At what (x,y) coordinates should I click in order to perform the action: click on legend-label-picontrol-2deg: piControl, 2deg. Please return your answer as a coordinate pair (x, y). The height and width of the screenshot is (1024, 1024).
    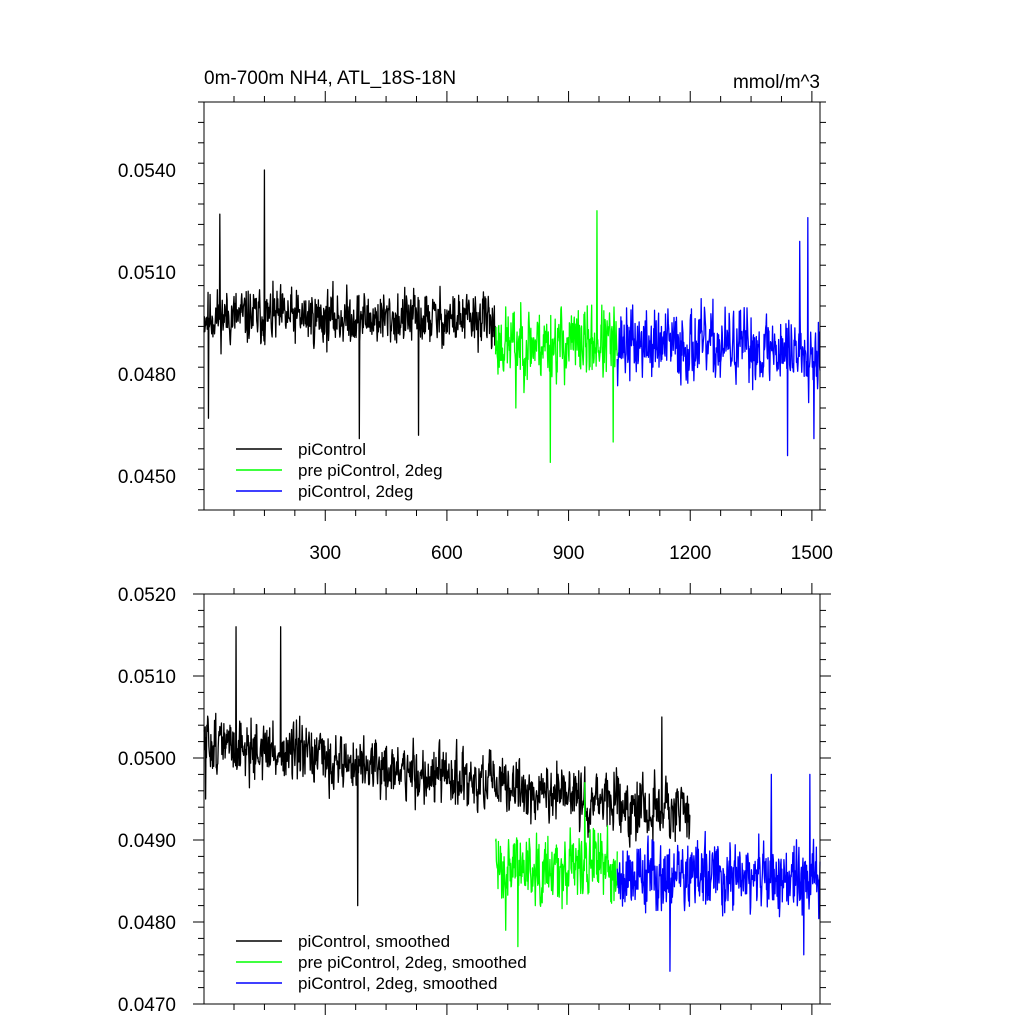
    Looking at the image, I should click on (355, 491).